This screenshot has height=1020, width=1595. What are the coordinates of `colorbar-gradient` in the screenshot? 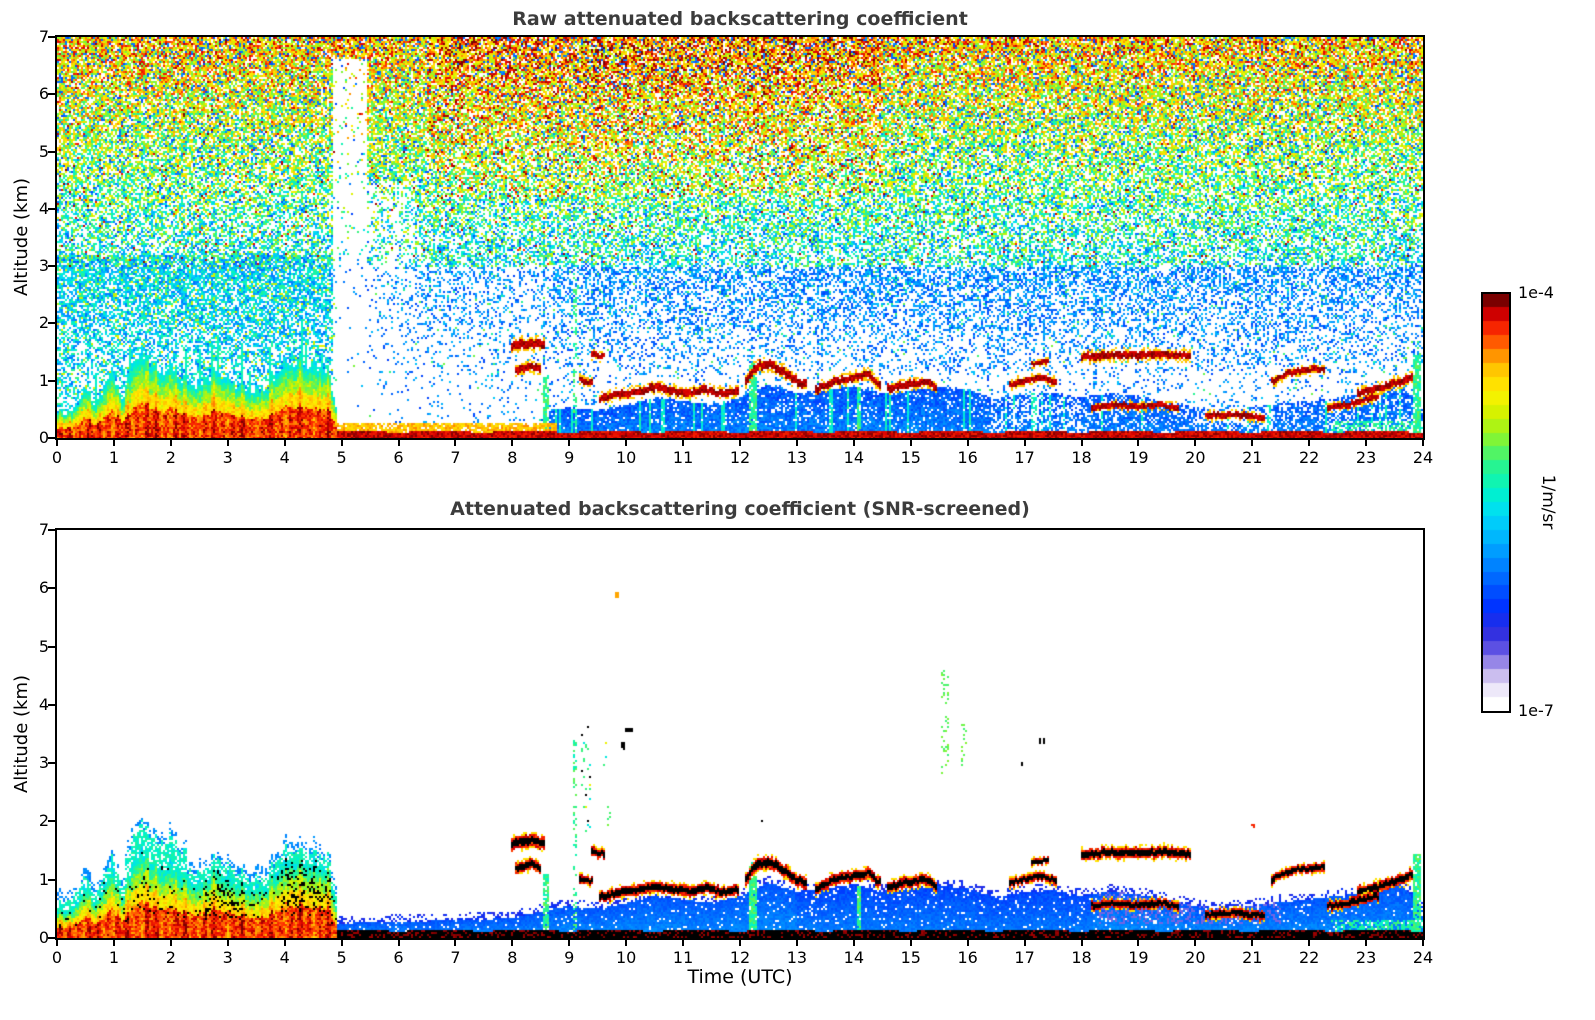 It's located at (1496, 502).